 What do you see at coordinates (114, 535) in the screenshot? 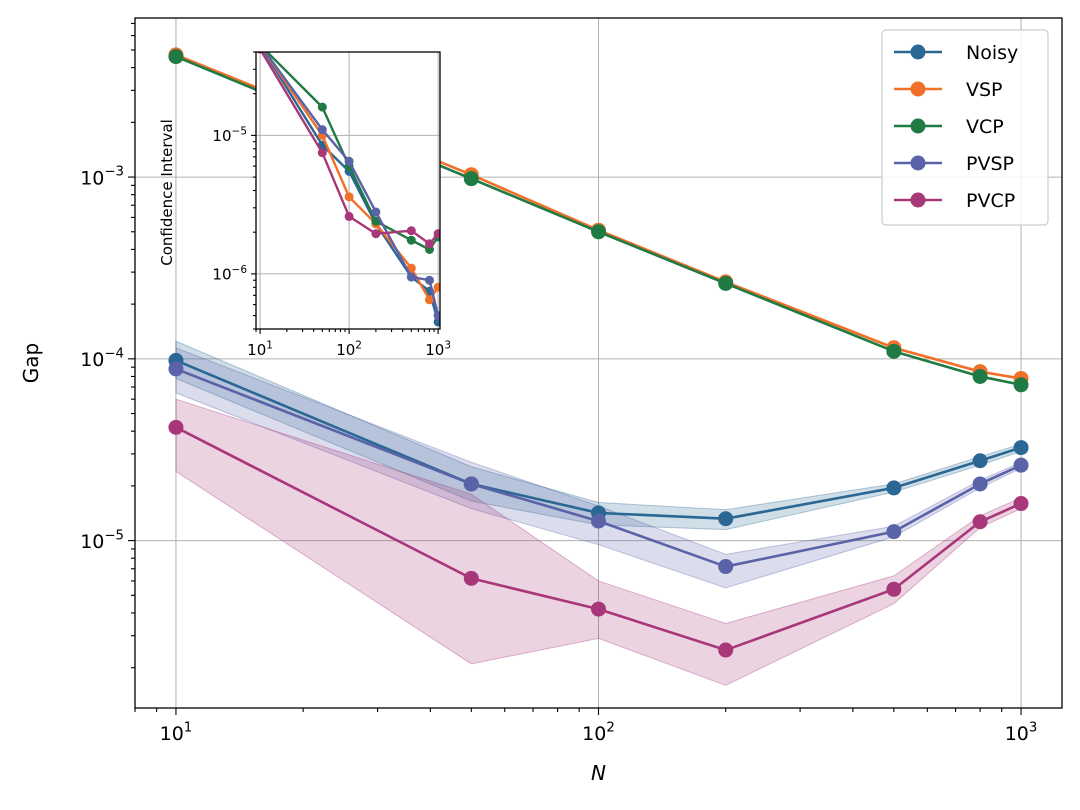
I see `main-y-tick-label-exp: −5` at bounding box center [114, 535].